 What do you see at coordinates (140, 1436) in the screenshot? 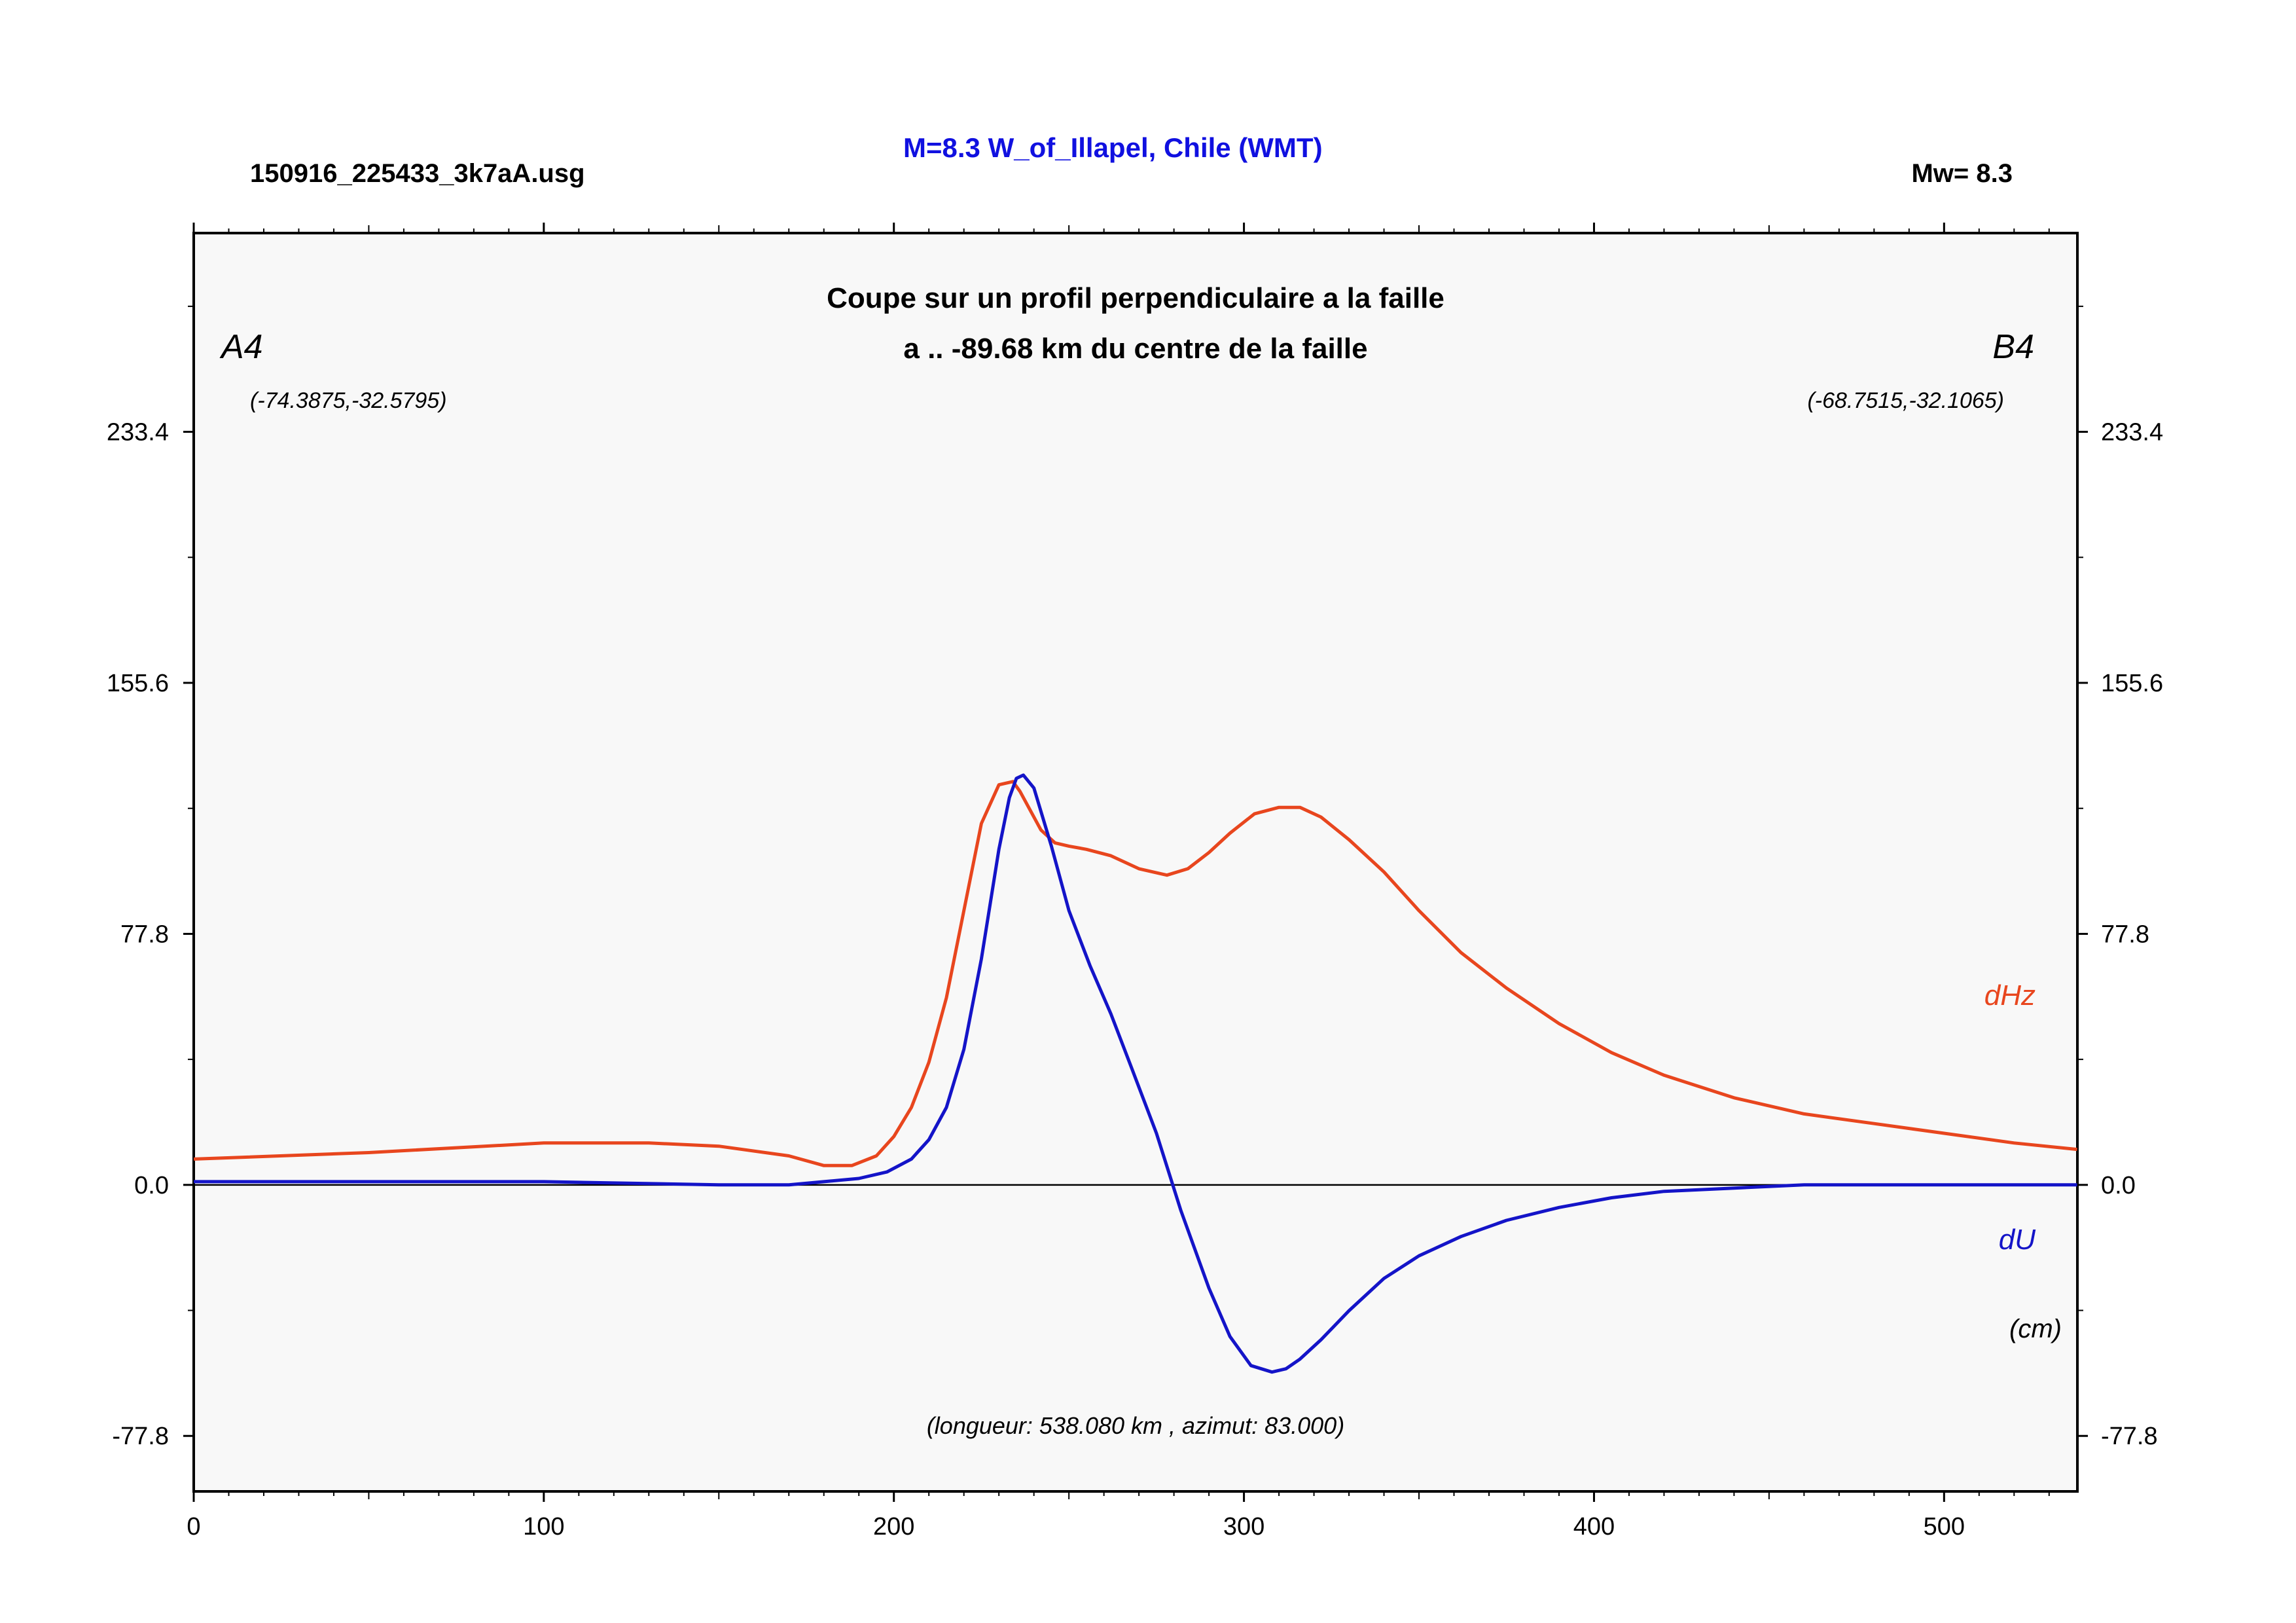
I see `y-tick-label-left: -77.8` at bounding box center [140, 1436].